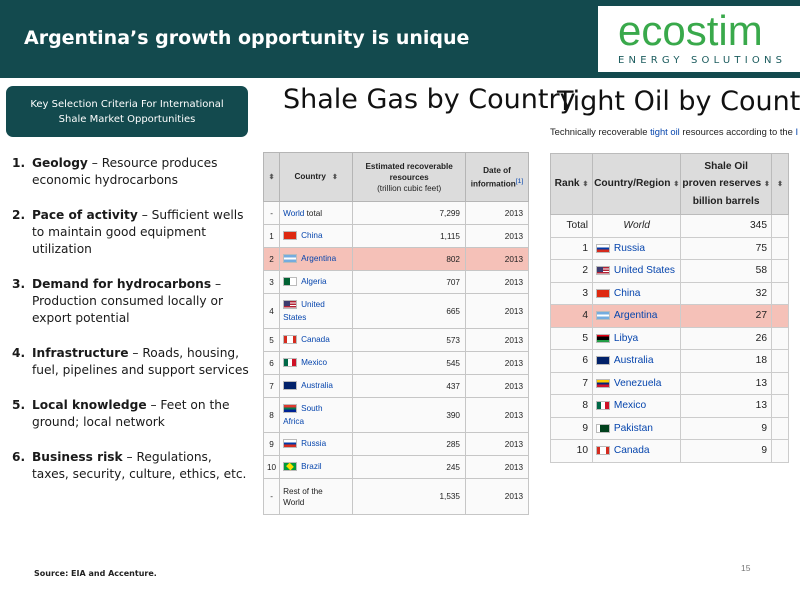 The height and width of the screenshot is (600, 800). What do you see at coordinates (395, 282) in the screenshot?
I see `table-row: 3 Algeria 707 2013` at bounding box center [395, 282].